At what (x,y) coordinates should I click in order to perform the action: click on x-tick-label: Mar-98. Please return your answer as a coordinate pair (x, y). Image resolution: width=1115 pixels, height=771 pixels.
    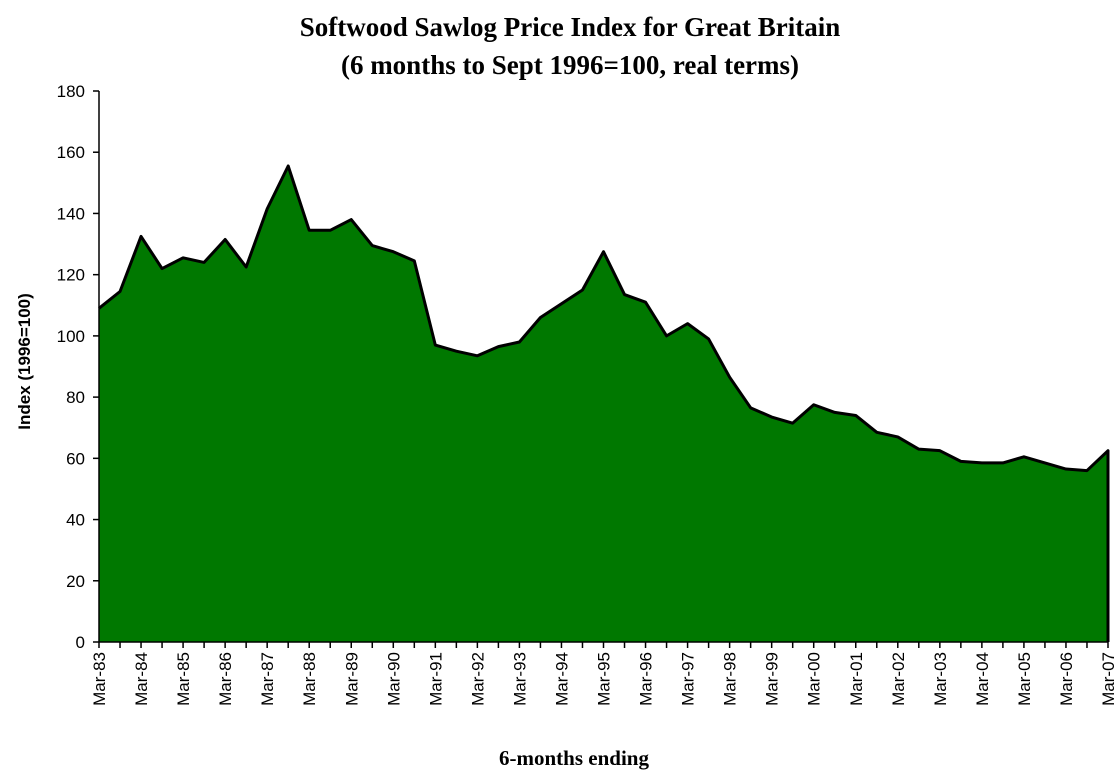
    Looking at the image, I should click on (730, 679).